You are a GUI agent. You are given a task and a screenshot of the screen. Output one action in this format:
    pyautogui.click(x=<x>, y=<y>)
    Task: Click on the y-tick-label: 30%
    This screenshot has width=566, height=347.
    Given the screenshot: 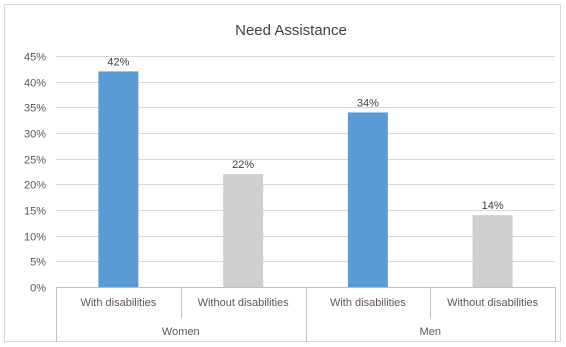 What is the action you would take?
    pyautogui.click(x=35, y=135)
    